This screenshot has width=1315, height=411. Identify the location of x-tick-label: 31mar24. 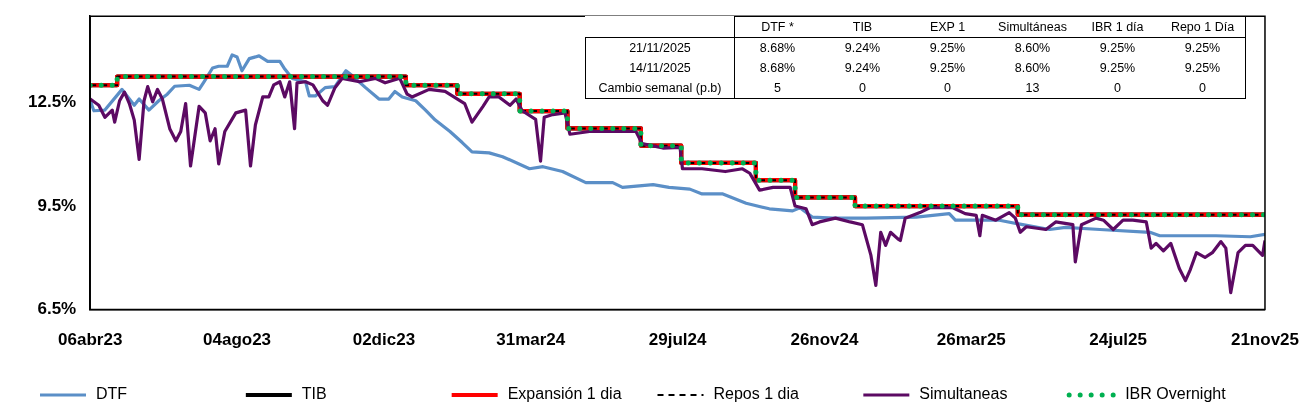
(531, 340).